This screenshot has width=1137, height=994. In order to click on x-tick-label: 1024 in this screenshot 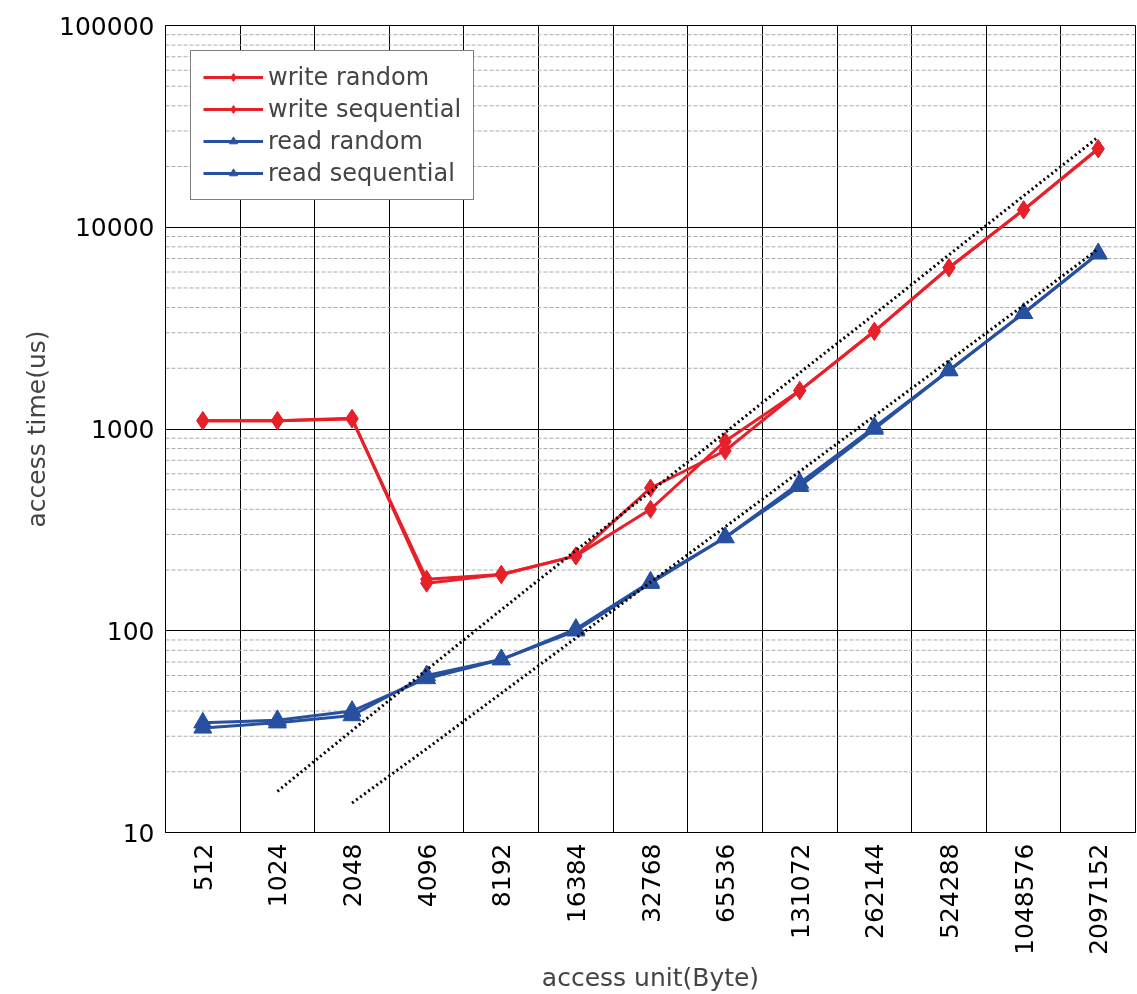, I will do `click(278, 875)`.